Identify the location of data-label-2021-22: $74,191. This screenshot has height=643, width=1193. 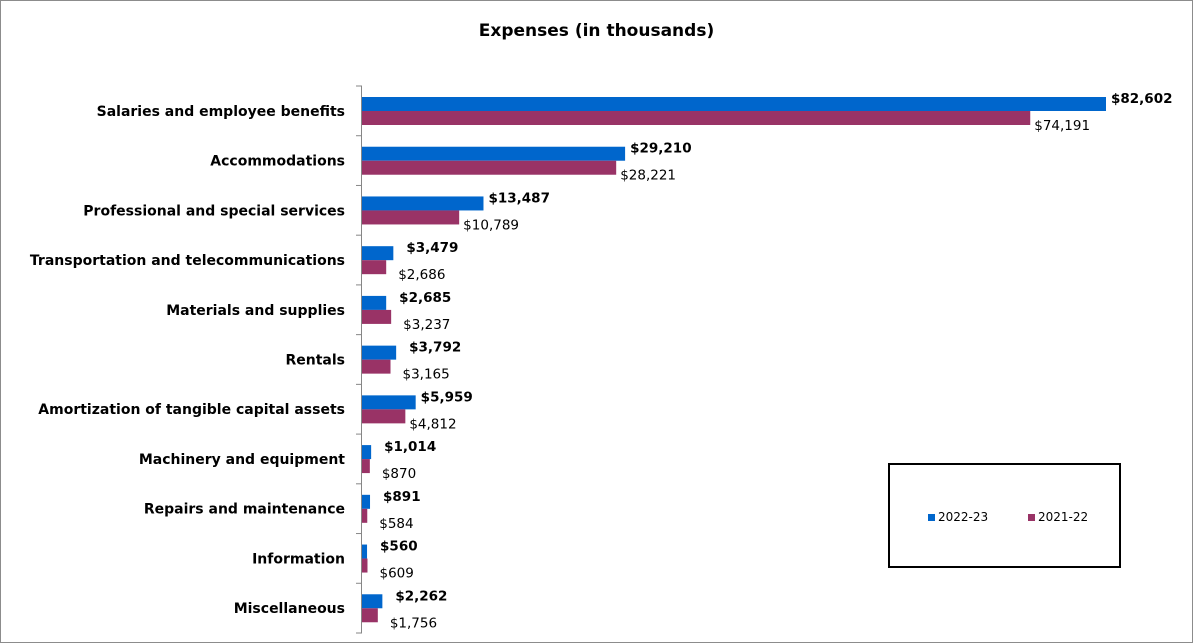
(1062, 126).